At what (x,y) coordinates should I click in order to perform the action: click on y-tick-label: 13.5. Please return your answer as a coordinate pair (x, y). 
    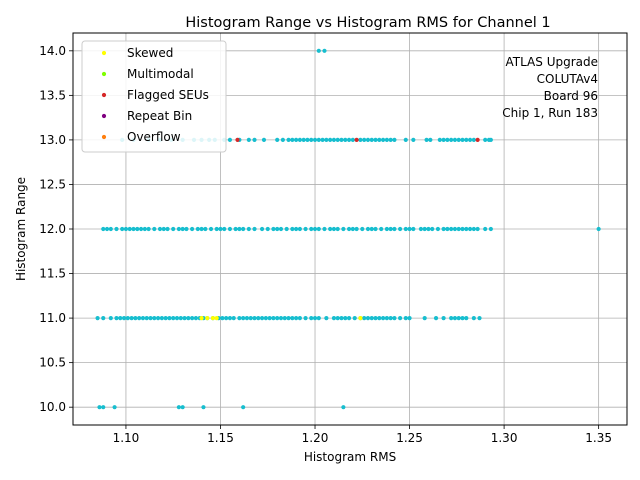
    Looking at the image, I should click on (52, 95).